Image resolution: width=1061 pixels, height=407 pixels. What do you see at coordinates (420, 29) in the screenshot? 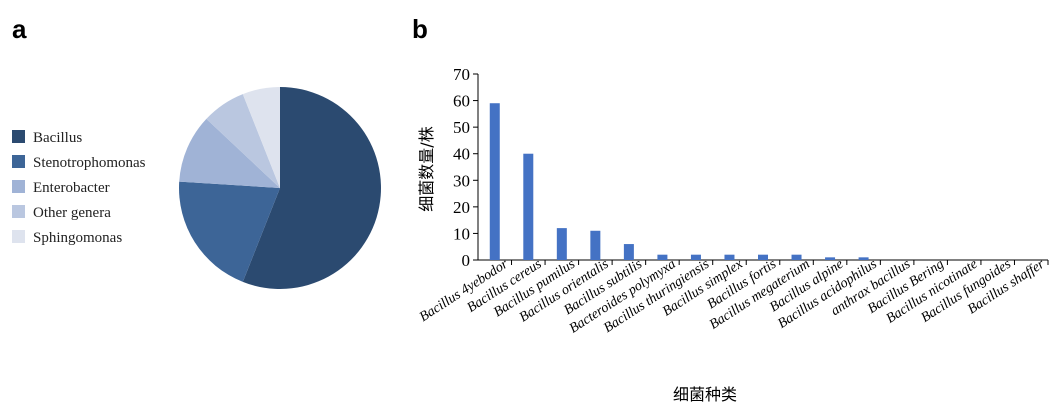
I see `panel-b-label: b` at bounding box center [420, 29].